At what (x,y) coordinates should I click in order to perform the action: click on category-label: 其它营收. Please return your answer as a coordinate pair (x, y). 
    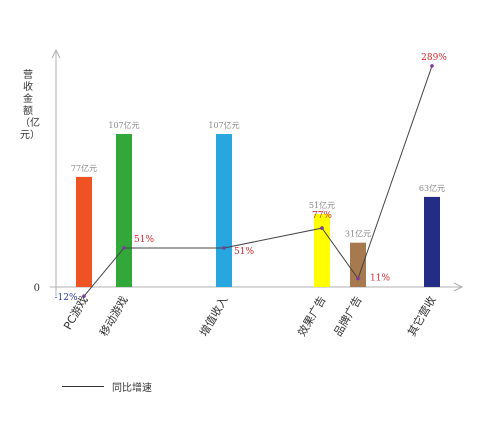
    Looking at the image, I should click on (421, 316).